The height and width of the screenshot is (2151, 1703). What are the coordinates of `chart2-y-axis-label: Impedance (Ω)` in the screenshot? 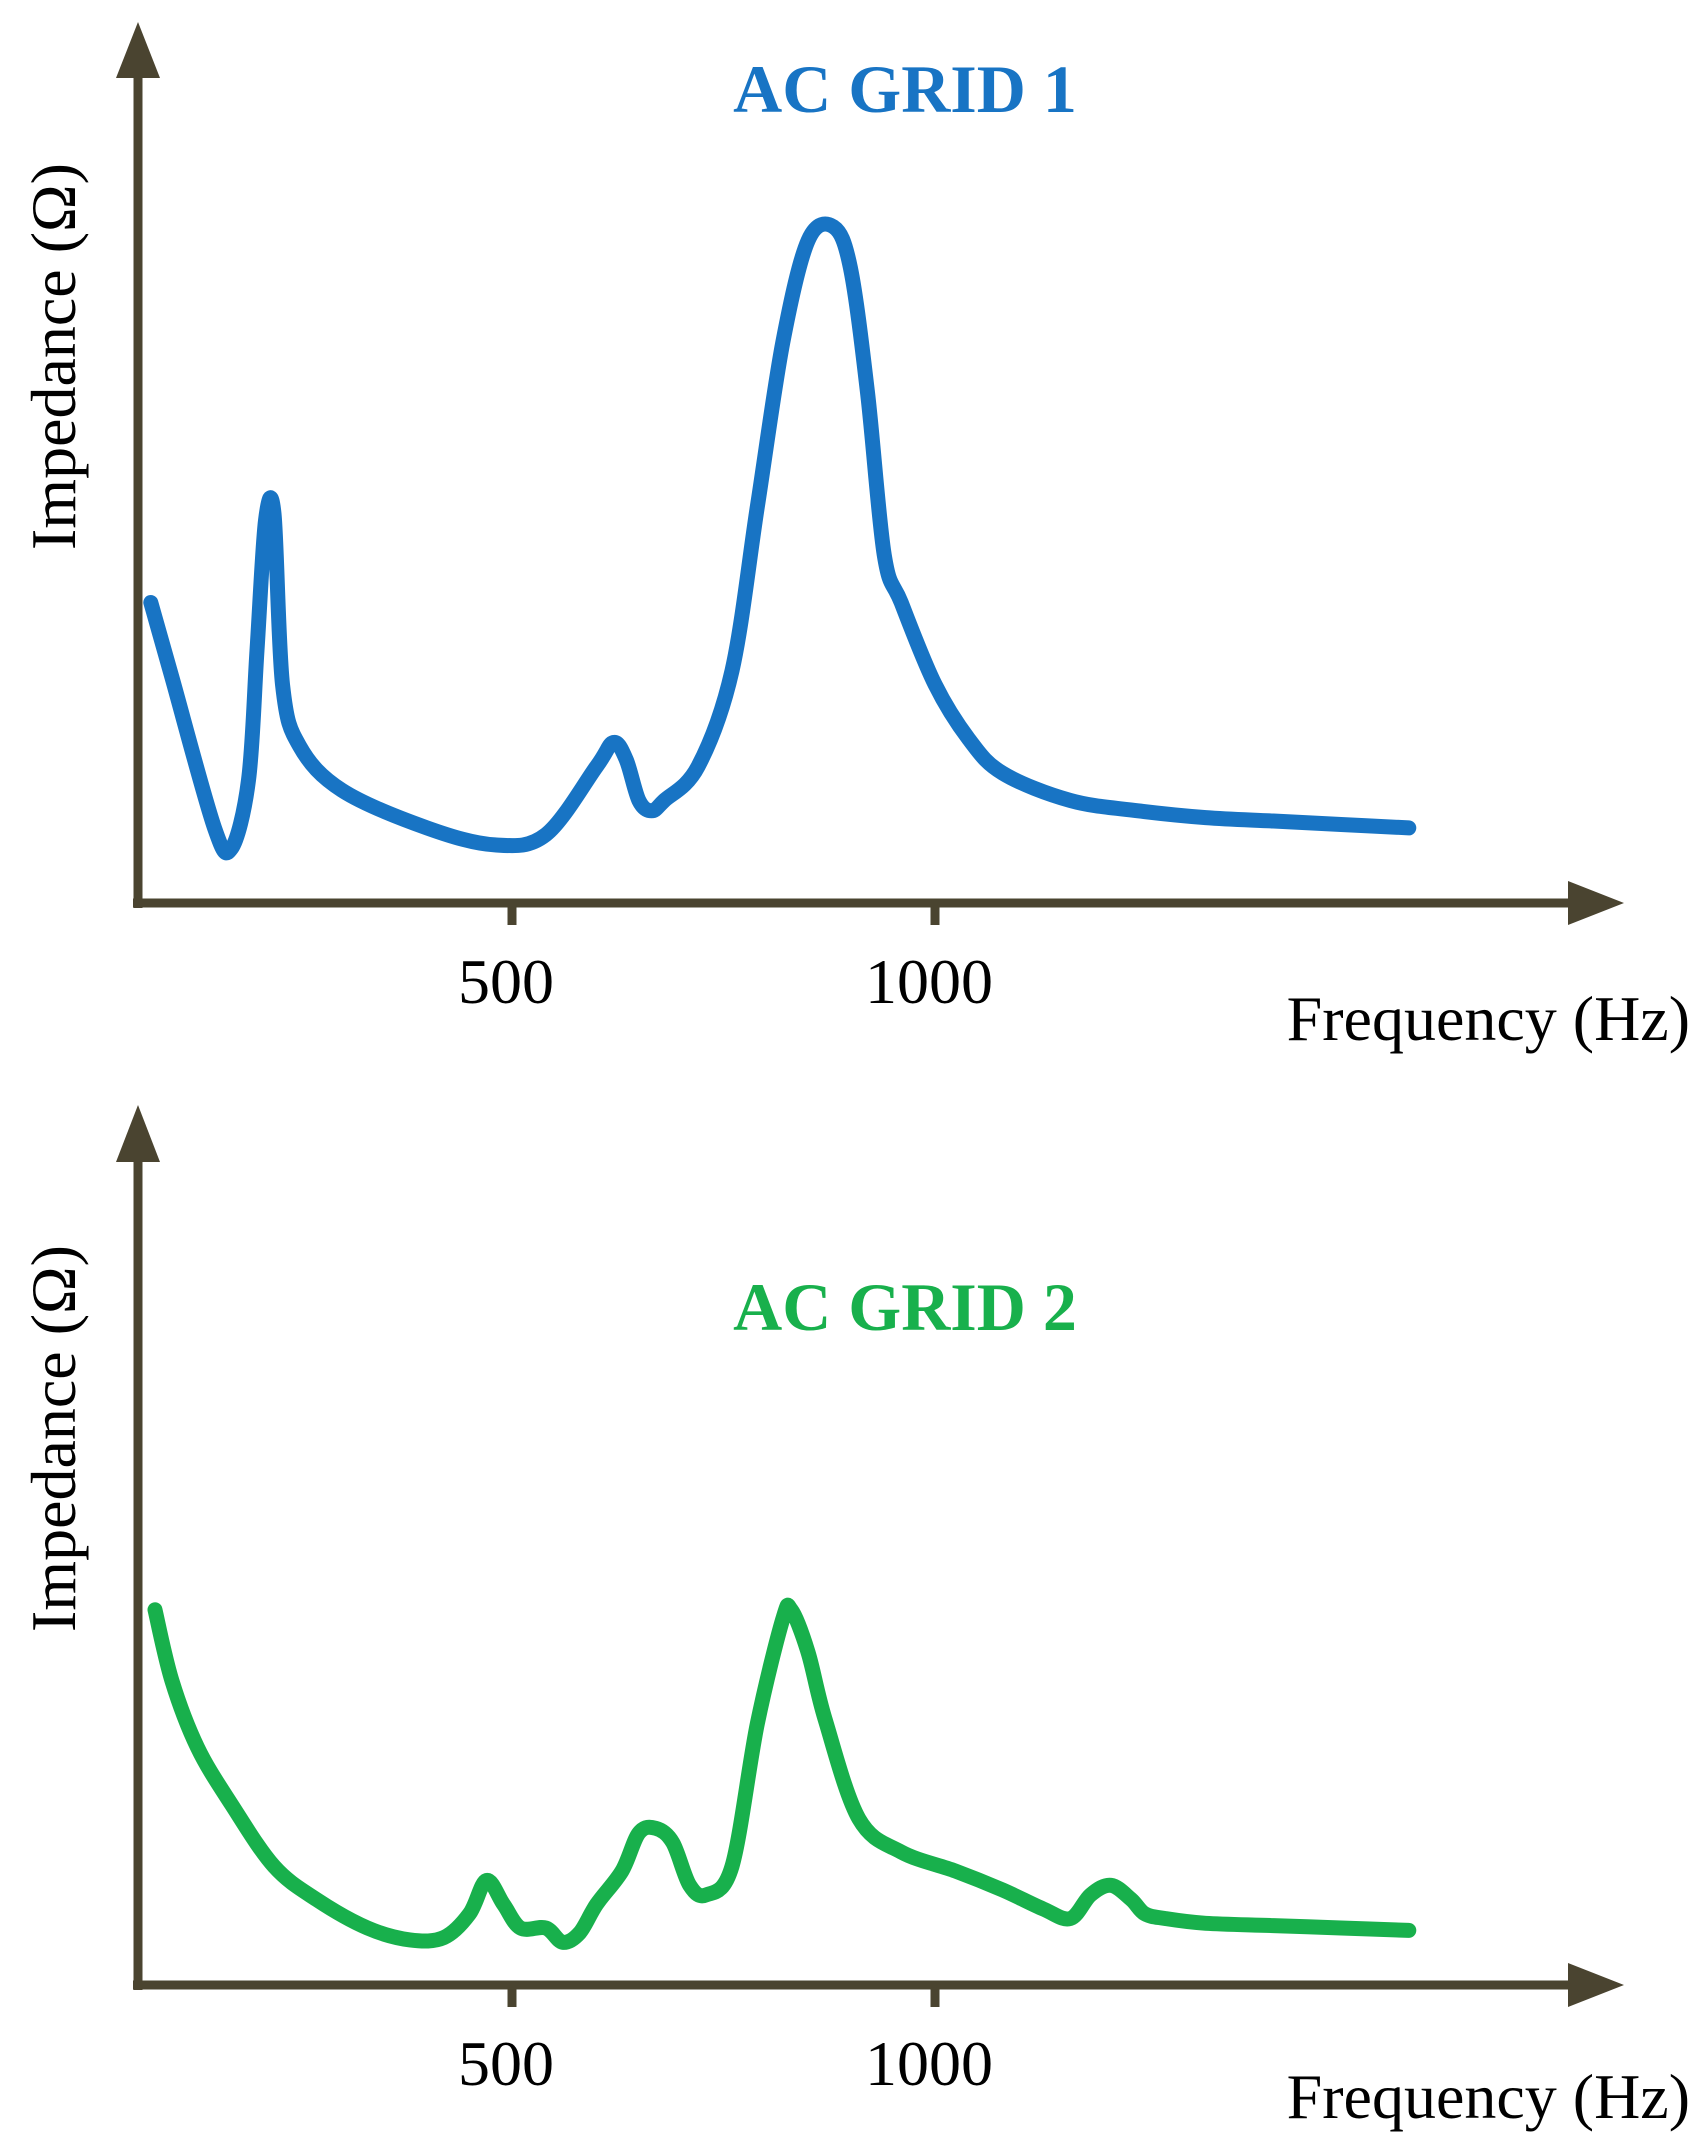 It's located at (53, 1438).